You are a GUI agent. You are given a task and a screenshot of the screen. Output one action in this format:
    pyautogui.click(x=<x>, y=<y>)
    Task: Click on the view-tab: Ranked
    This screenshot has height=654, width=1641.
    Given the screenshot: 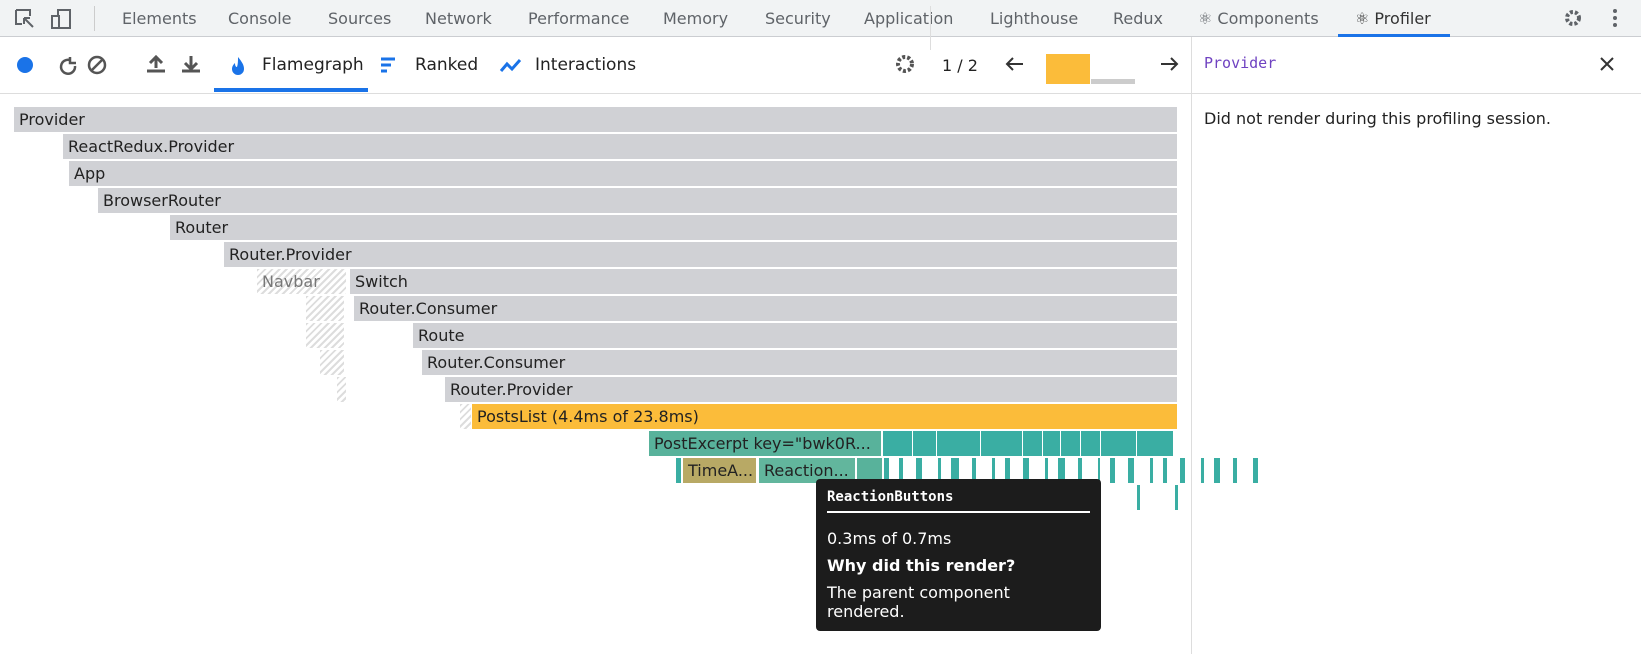 What is the action you would take?
    pyautogui.click(x=447, y=65)
    